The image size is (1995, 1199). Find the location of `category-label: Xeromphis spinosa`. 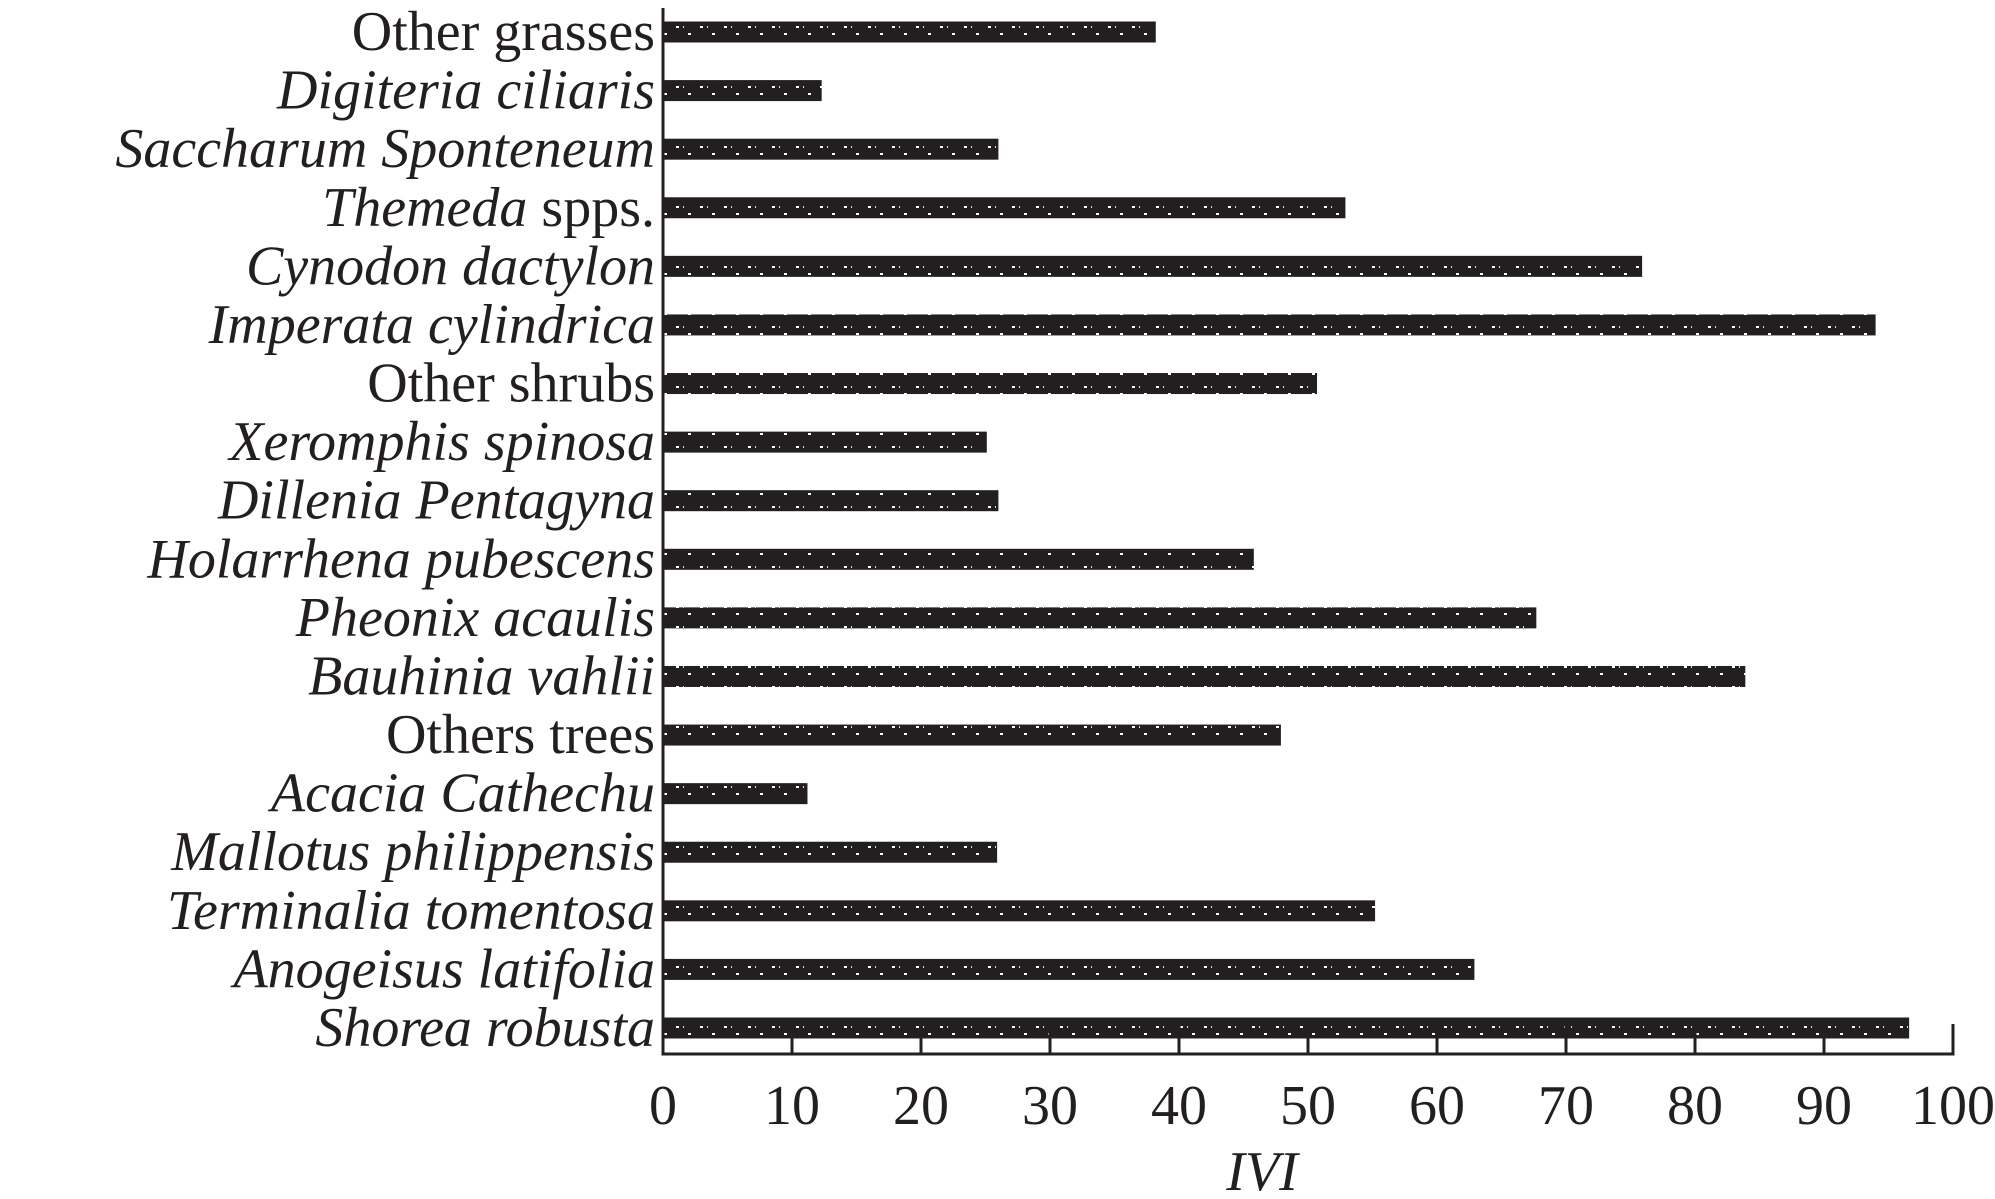

category-label: Xeromphis spinosa is located at coordinates (441, 442).